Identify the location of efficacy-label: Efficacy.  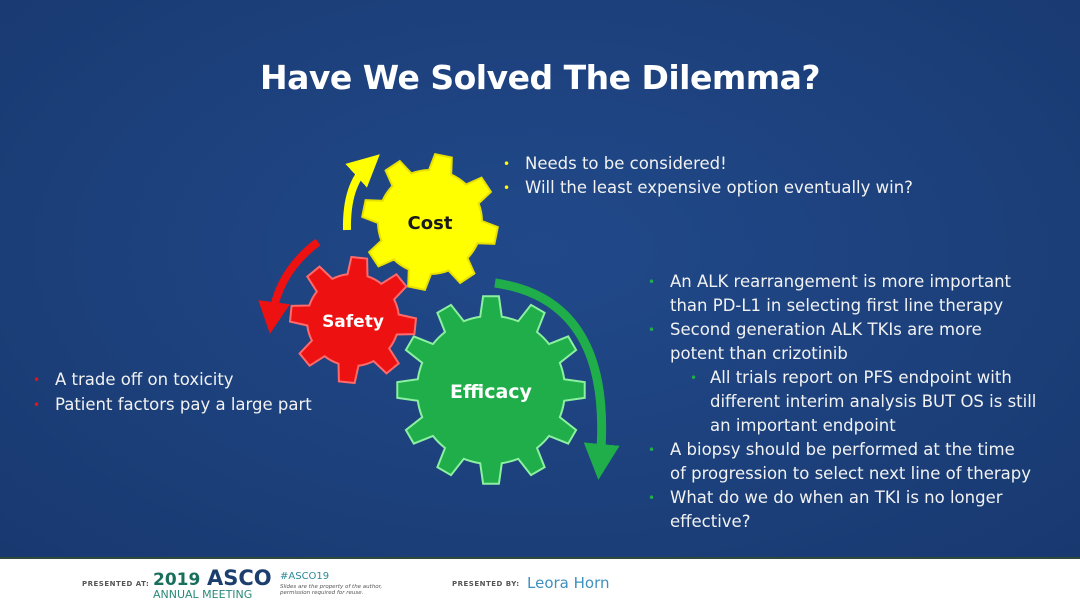
(491, 392).